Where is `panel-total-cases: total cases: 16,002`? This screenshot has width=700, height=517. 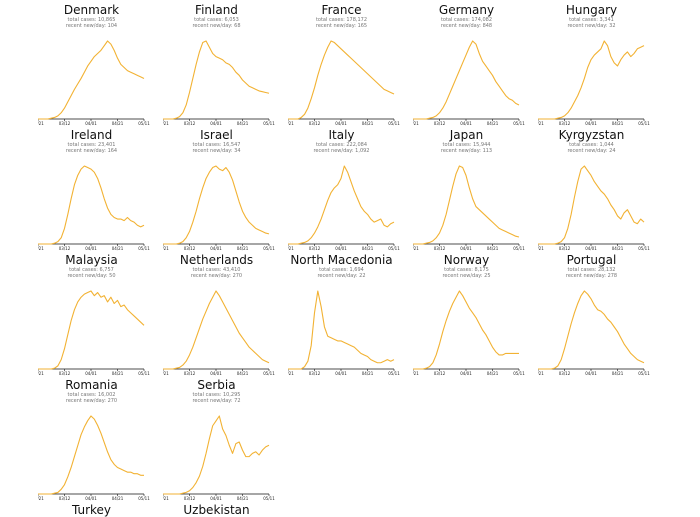
panel-total-cases: total cases: 16,002 is located at coordinates (91, 395).